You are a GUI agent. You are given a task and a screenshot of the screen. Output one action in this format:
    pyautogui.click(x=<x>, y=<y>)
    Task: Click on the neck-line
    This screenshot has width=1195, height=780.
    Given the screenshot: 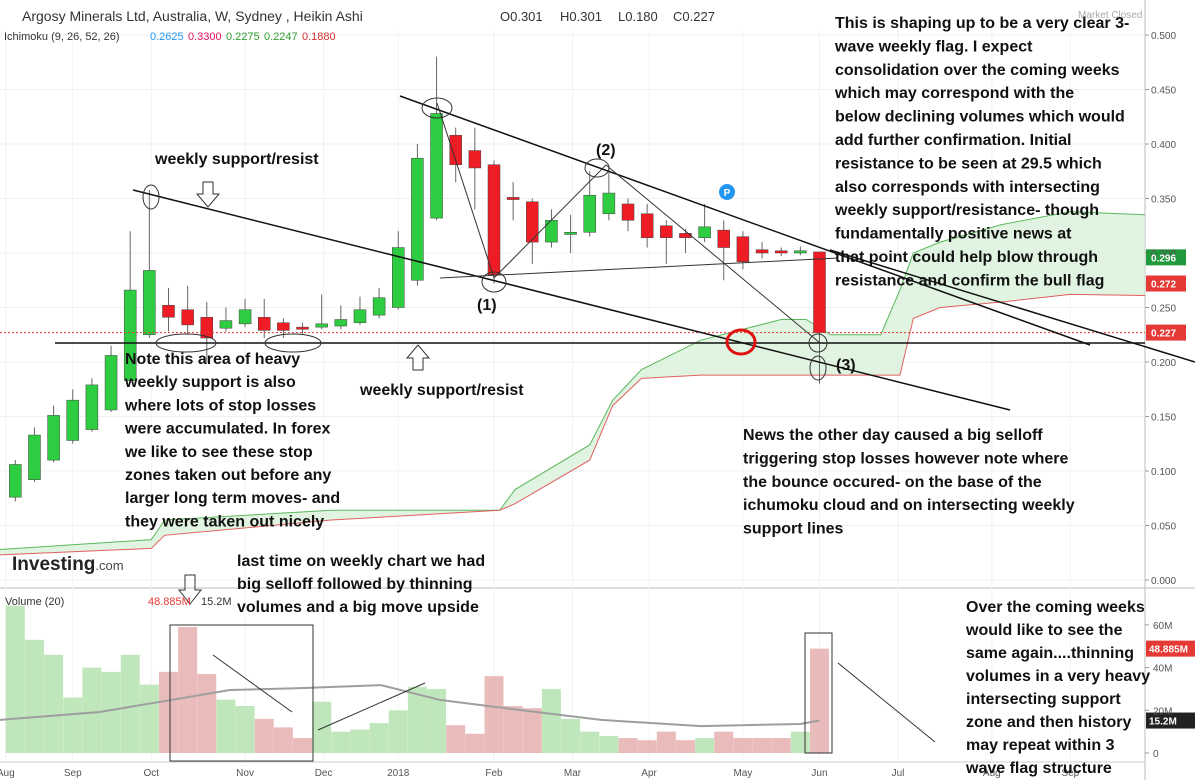 What is the action you would take?
    pyautogui.click(x=639, y=268)
    